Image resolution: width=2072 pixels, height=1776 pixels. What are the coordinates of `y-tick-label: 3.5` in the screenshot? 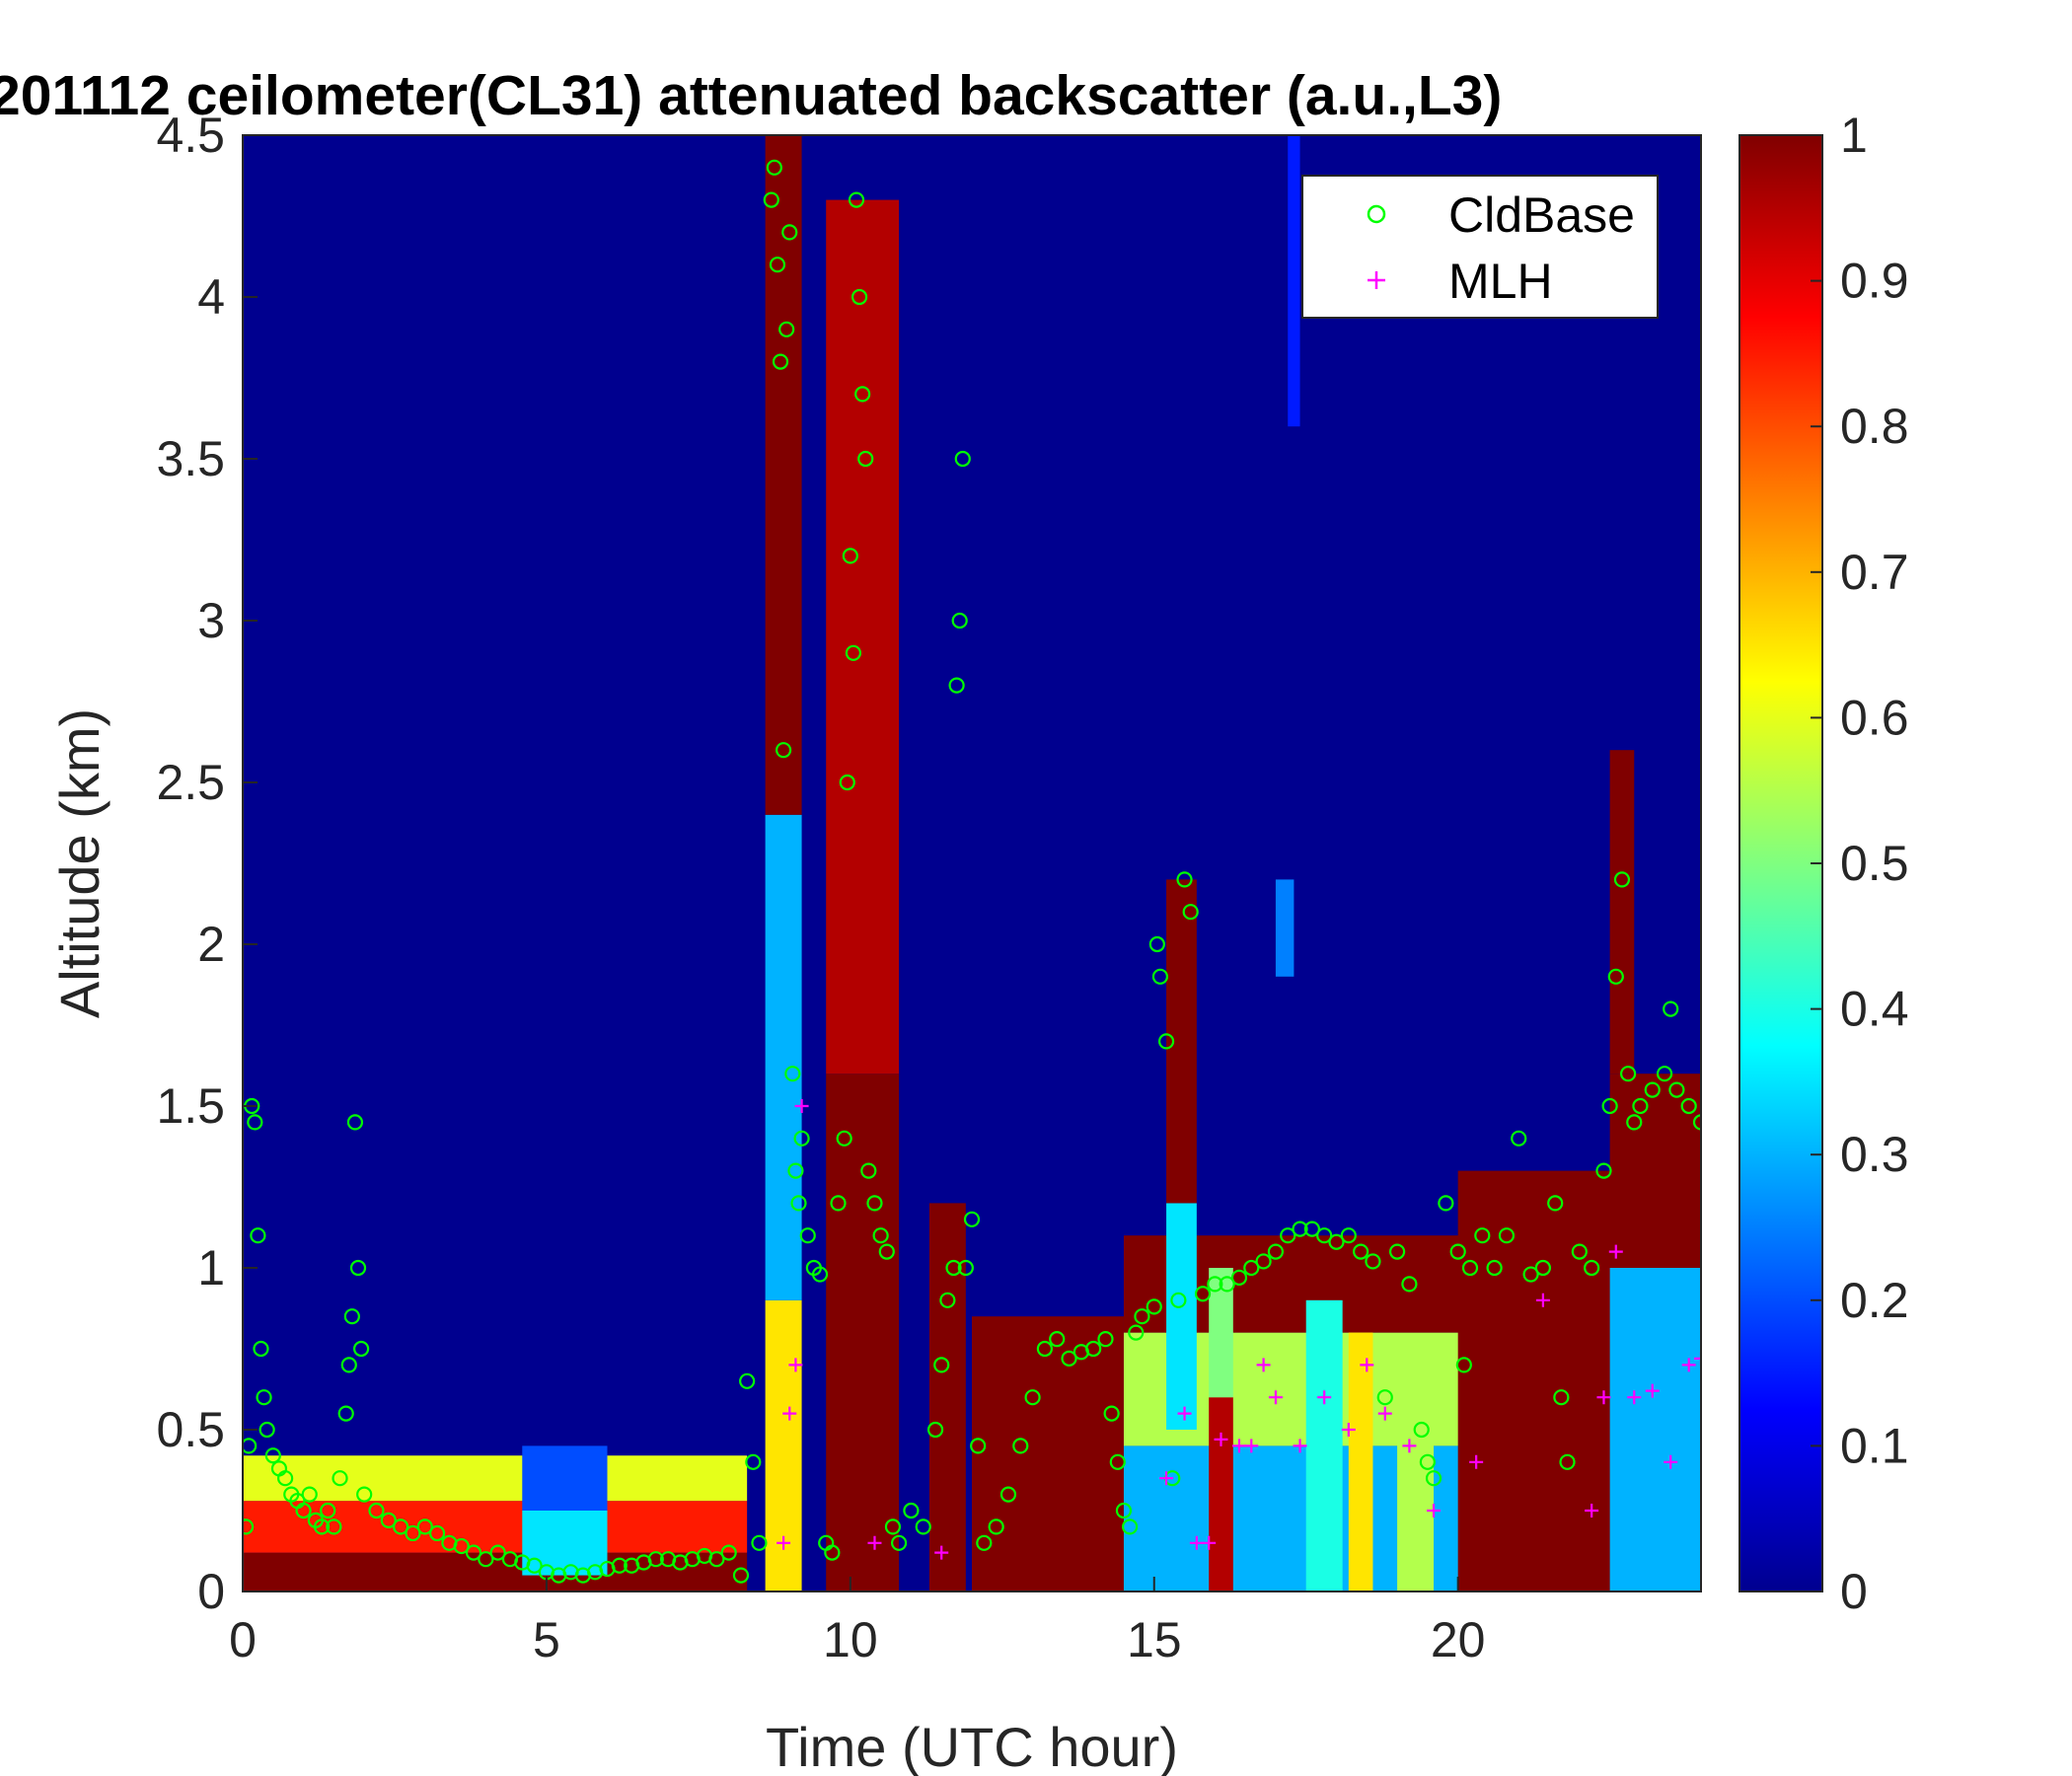 It's located at (191, 459).